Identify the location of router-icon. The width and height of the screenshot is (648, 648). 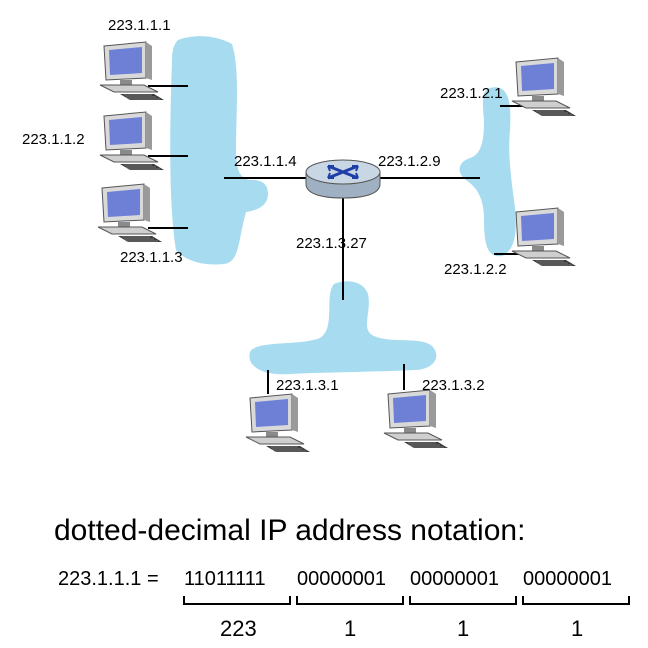
(343, 179).